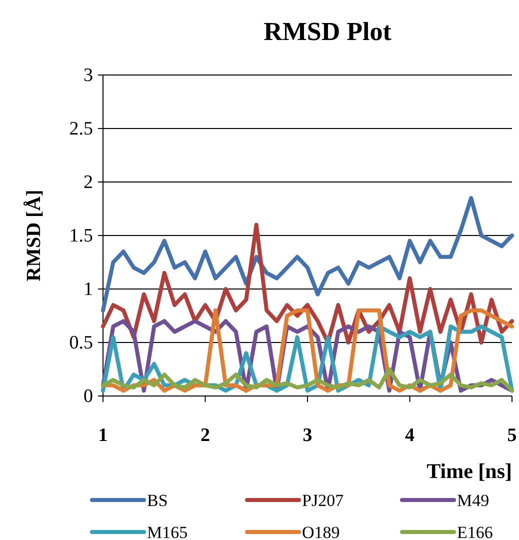 The width and height of the screenshot is (519, 540). What do you see at coordinates (469, 471) in the screenshot?
I see `x-axis-title: Time [ns]` at bounding box center [469, 471].